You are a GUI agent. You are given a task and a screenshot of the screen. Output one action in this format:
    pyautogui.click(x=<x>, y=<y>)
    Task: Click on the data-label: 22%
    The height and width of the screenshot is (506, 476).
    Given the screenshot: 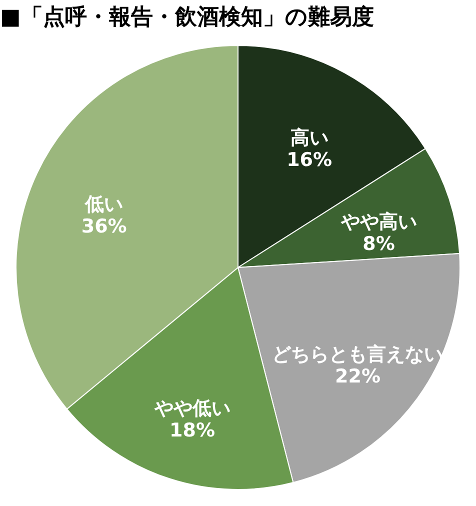 What is the action you would take?
    pyautogui.click(x=357, y=376)
    